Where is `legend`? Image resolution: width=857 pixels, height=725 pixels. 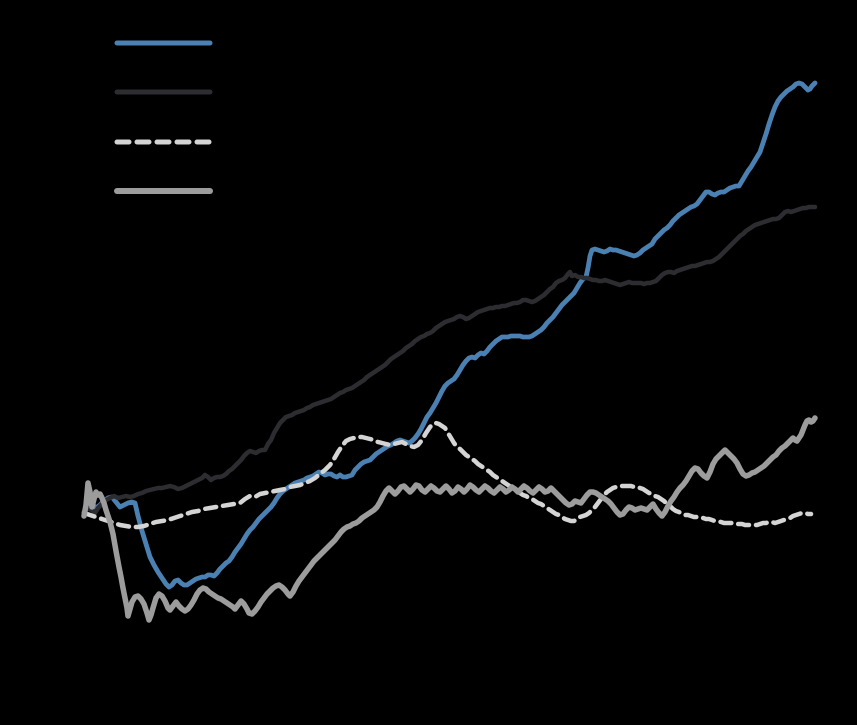
legend is located at coordinates (163, 117).